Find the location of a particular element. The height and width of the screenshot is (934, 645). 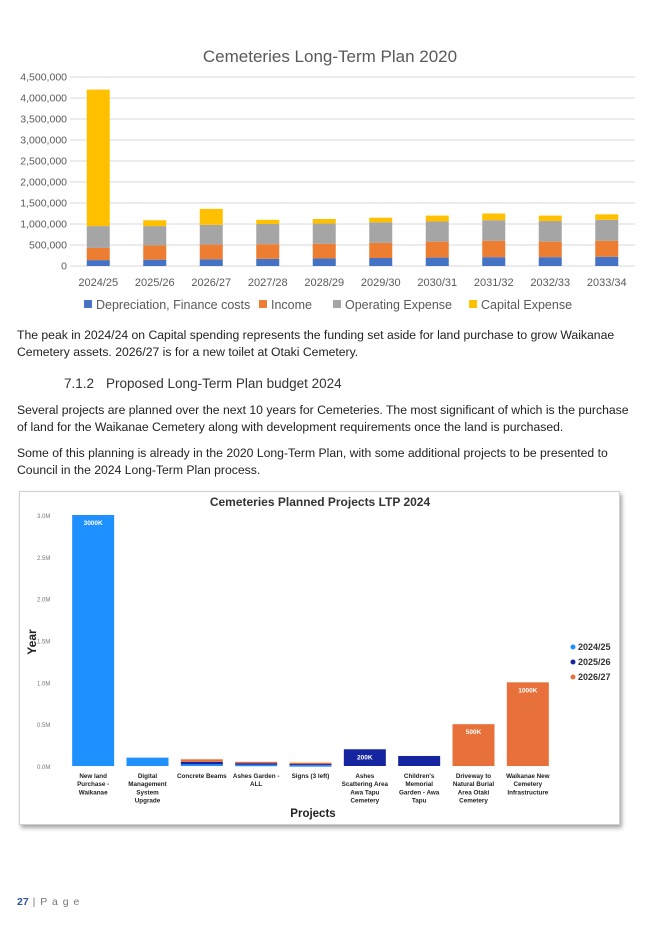

legend-label: Capital Expense is located at coordinates (526, 305).